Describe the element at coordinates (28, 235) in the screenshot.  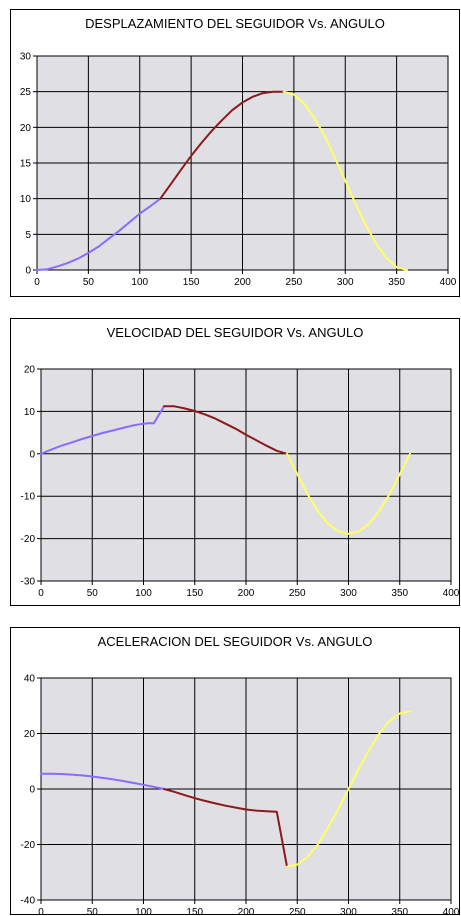
I see `y-tick-label: 5` at that location.